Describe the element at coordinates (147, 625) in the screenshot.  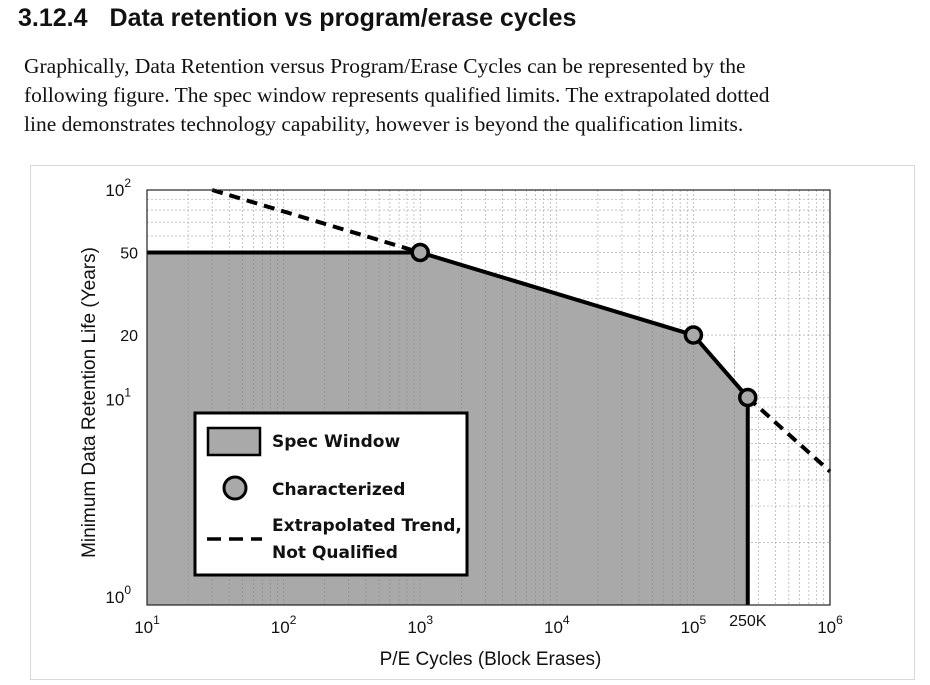
I see `x-tick-label: 10¹` at that location.